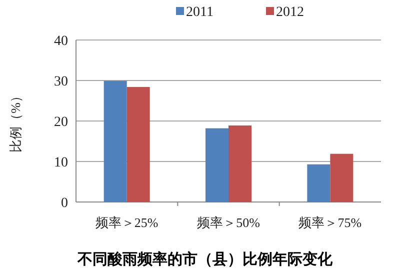  I want to click on y-tick-label: 0, so click(64, 203).